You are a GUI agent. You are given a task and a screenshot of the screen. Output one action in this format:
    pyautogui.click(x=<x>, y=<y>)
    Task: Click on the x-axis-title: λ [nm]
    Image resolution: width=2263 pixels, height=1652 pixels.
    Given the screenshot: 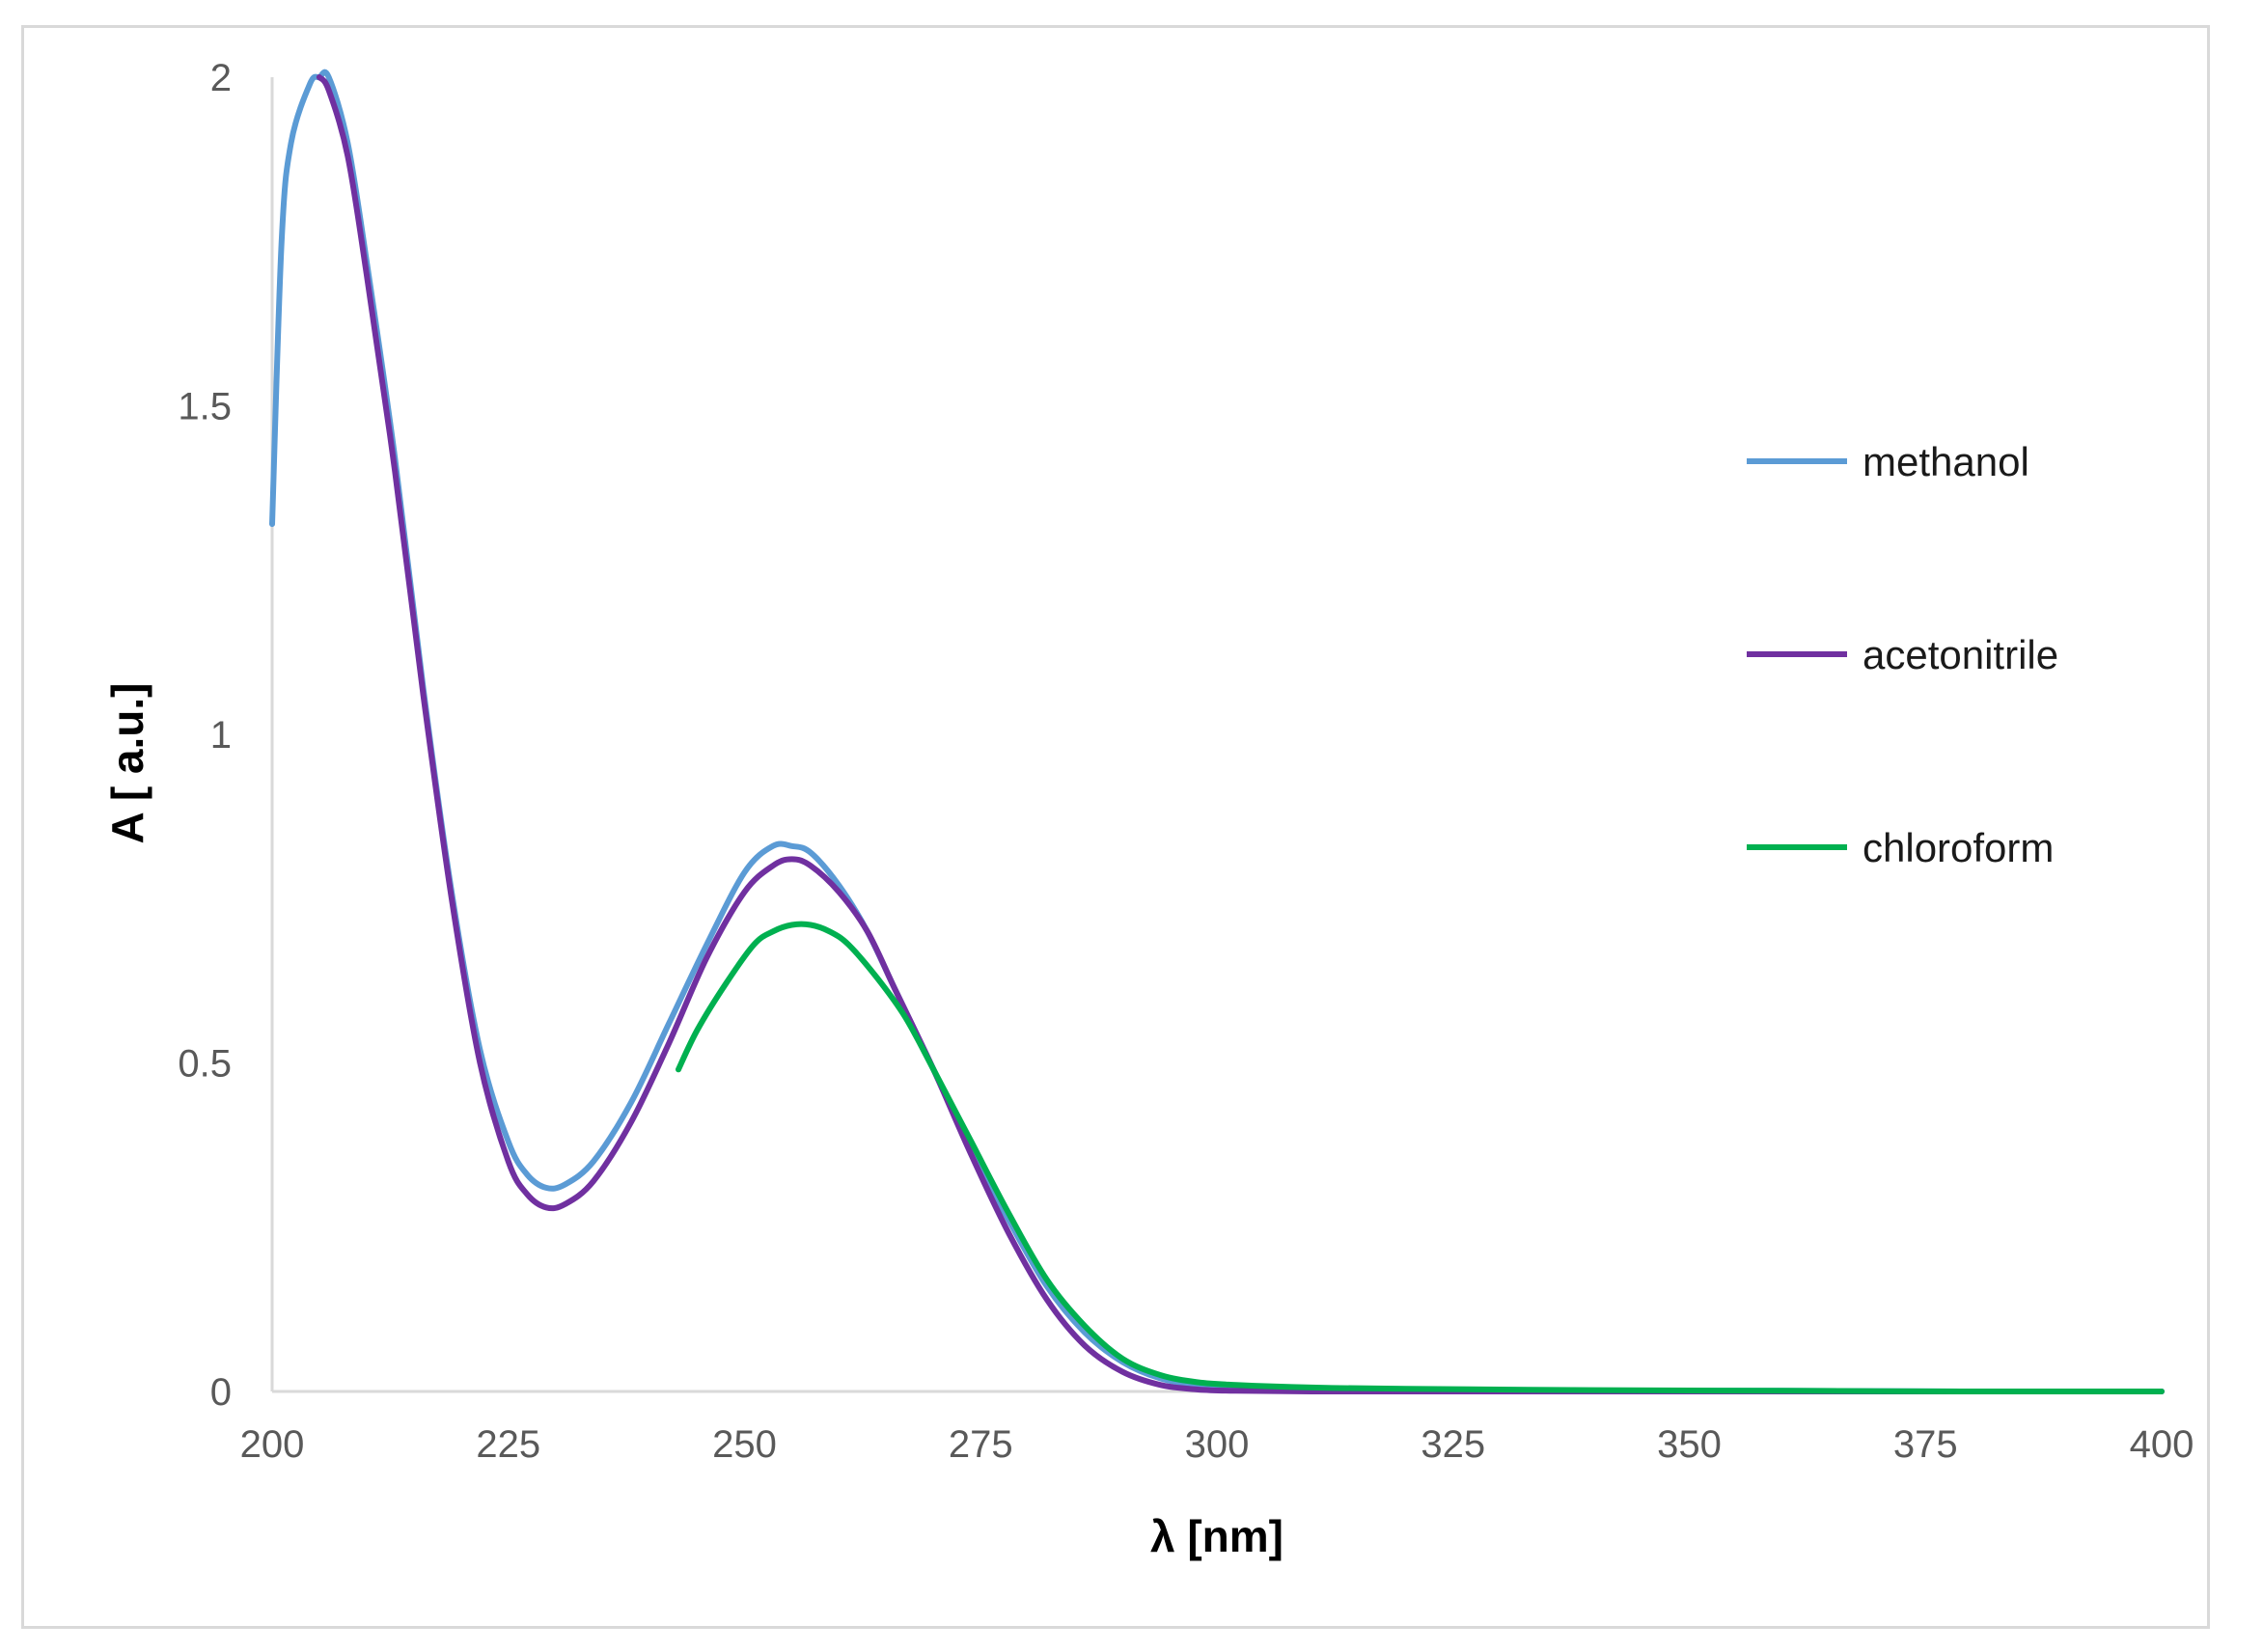 What is the action you would take?
    pyautogui.click(x=1217, y=1536)
    